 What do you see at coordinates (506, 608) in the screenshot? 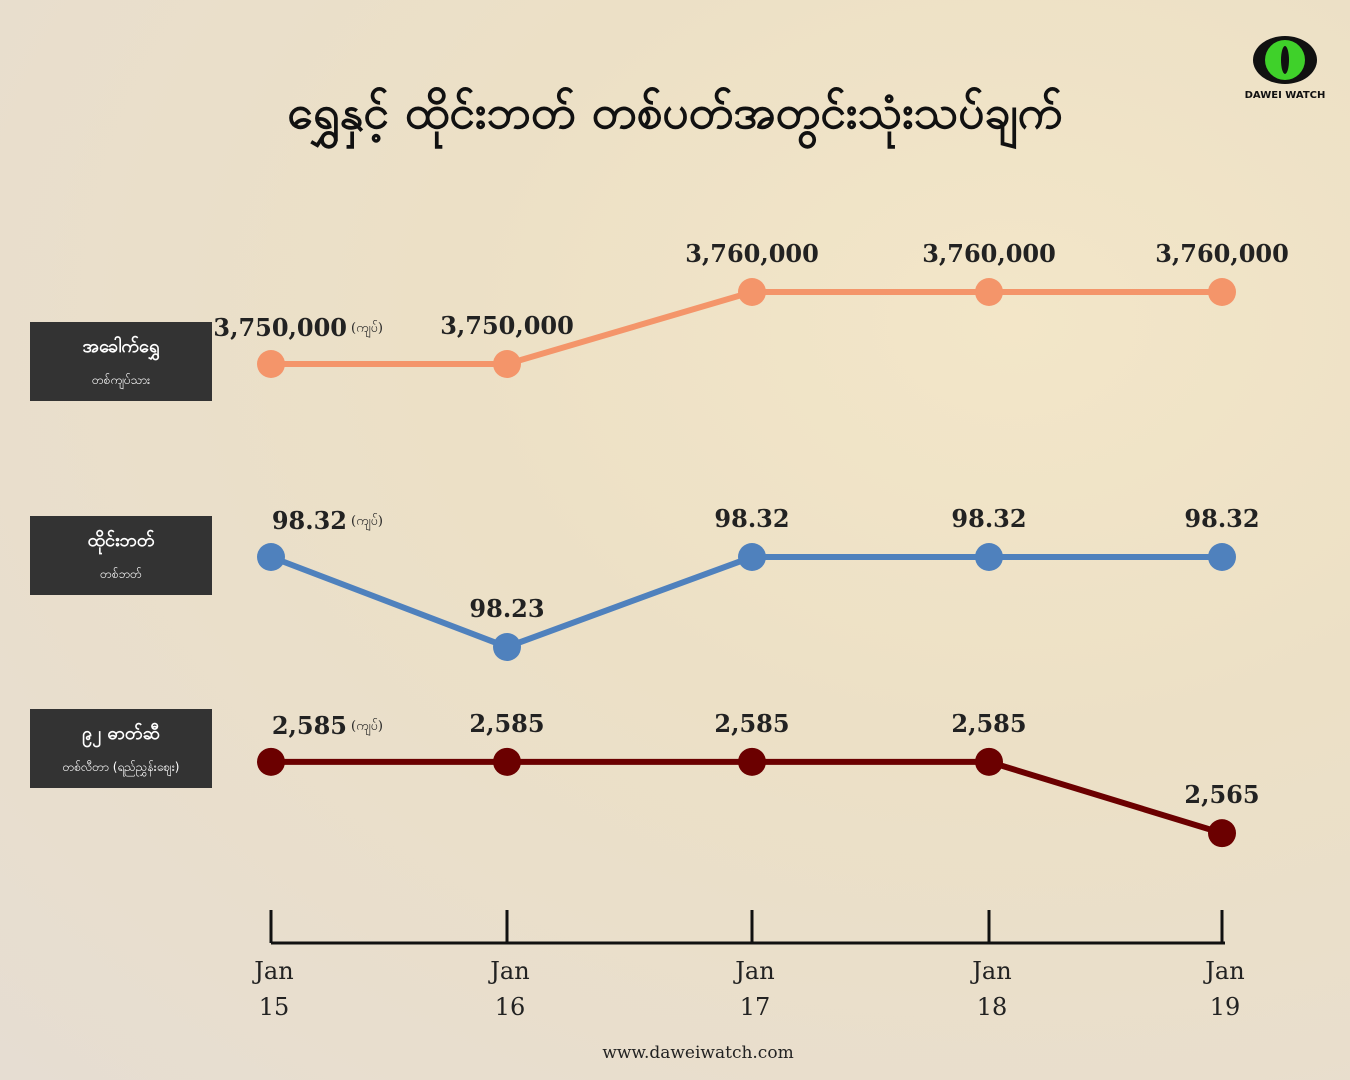
I see `value-label: 98.23` at bounding box center [506, 608].